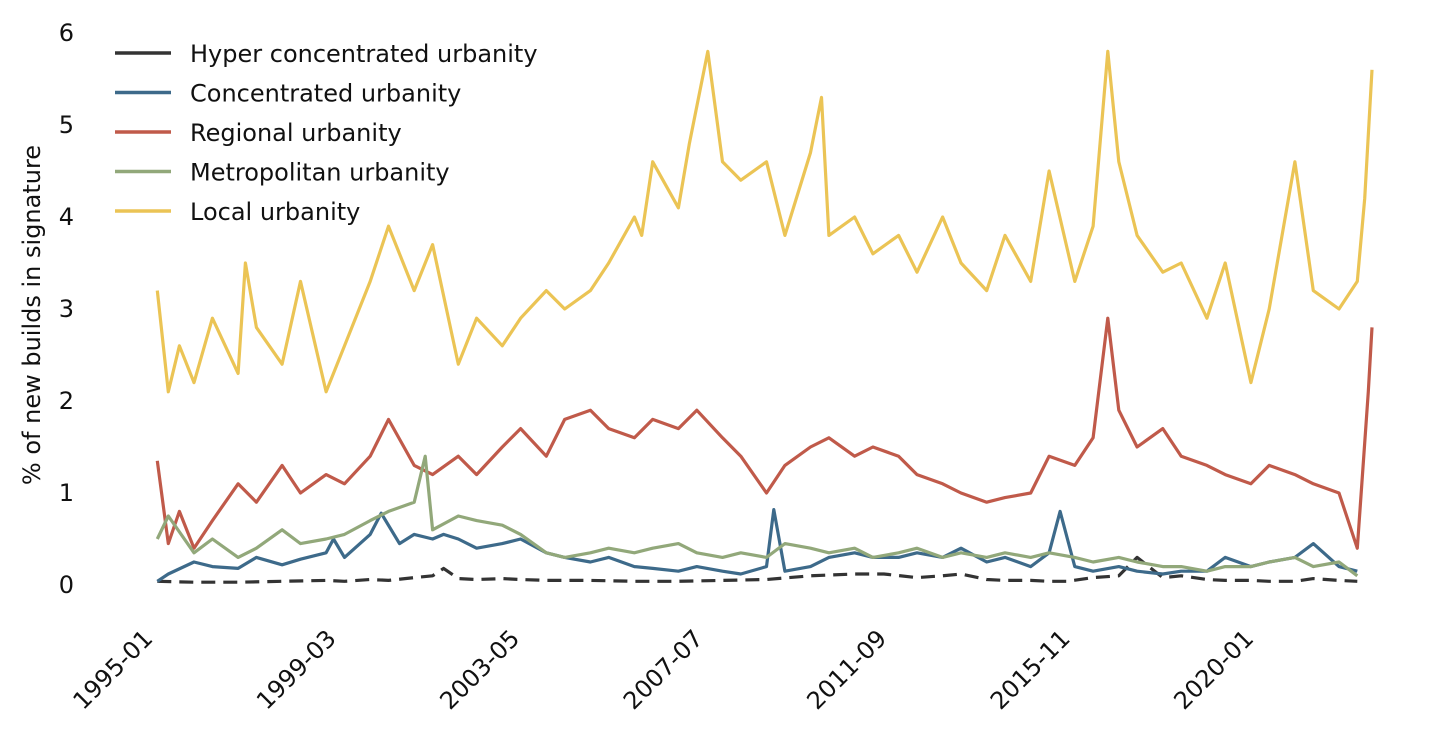 The image size is (1449, 745). I want to click on y-tick-label: 1, so click(66, 493).